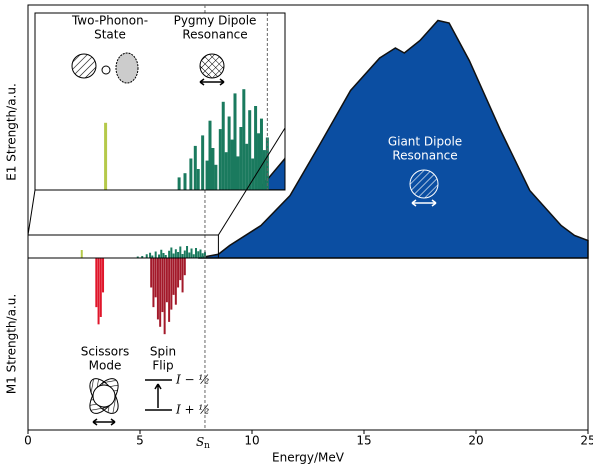 The height and width of the screenshot is (465, 593). I want to click on annotation: Mode, so click(105, 366).